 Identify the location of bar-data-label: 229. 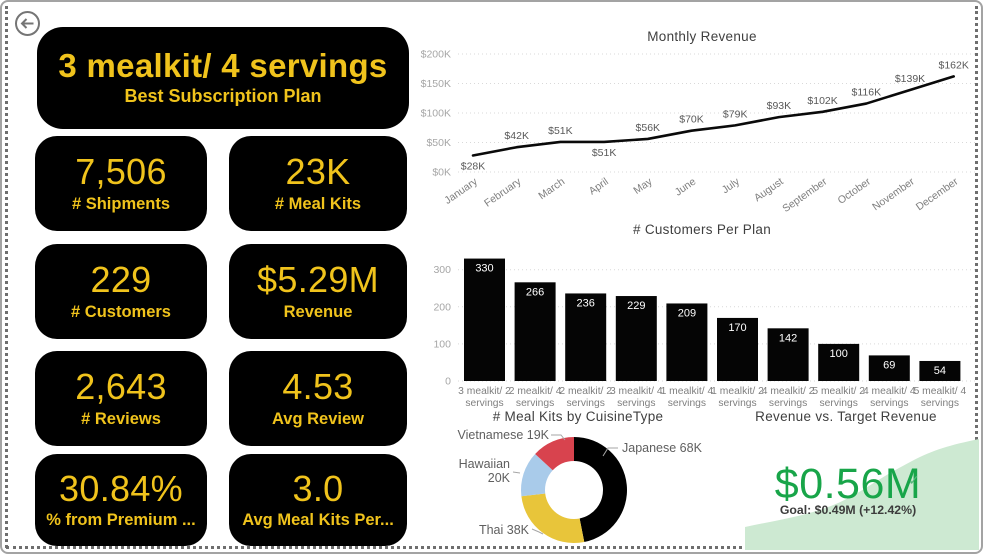
(636, 306).